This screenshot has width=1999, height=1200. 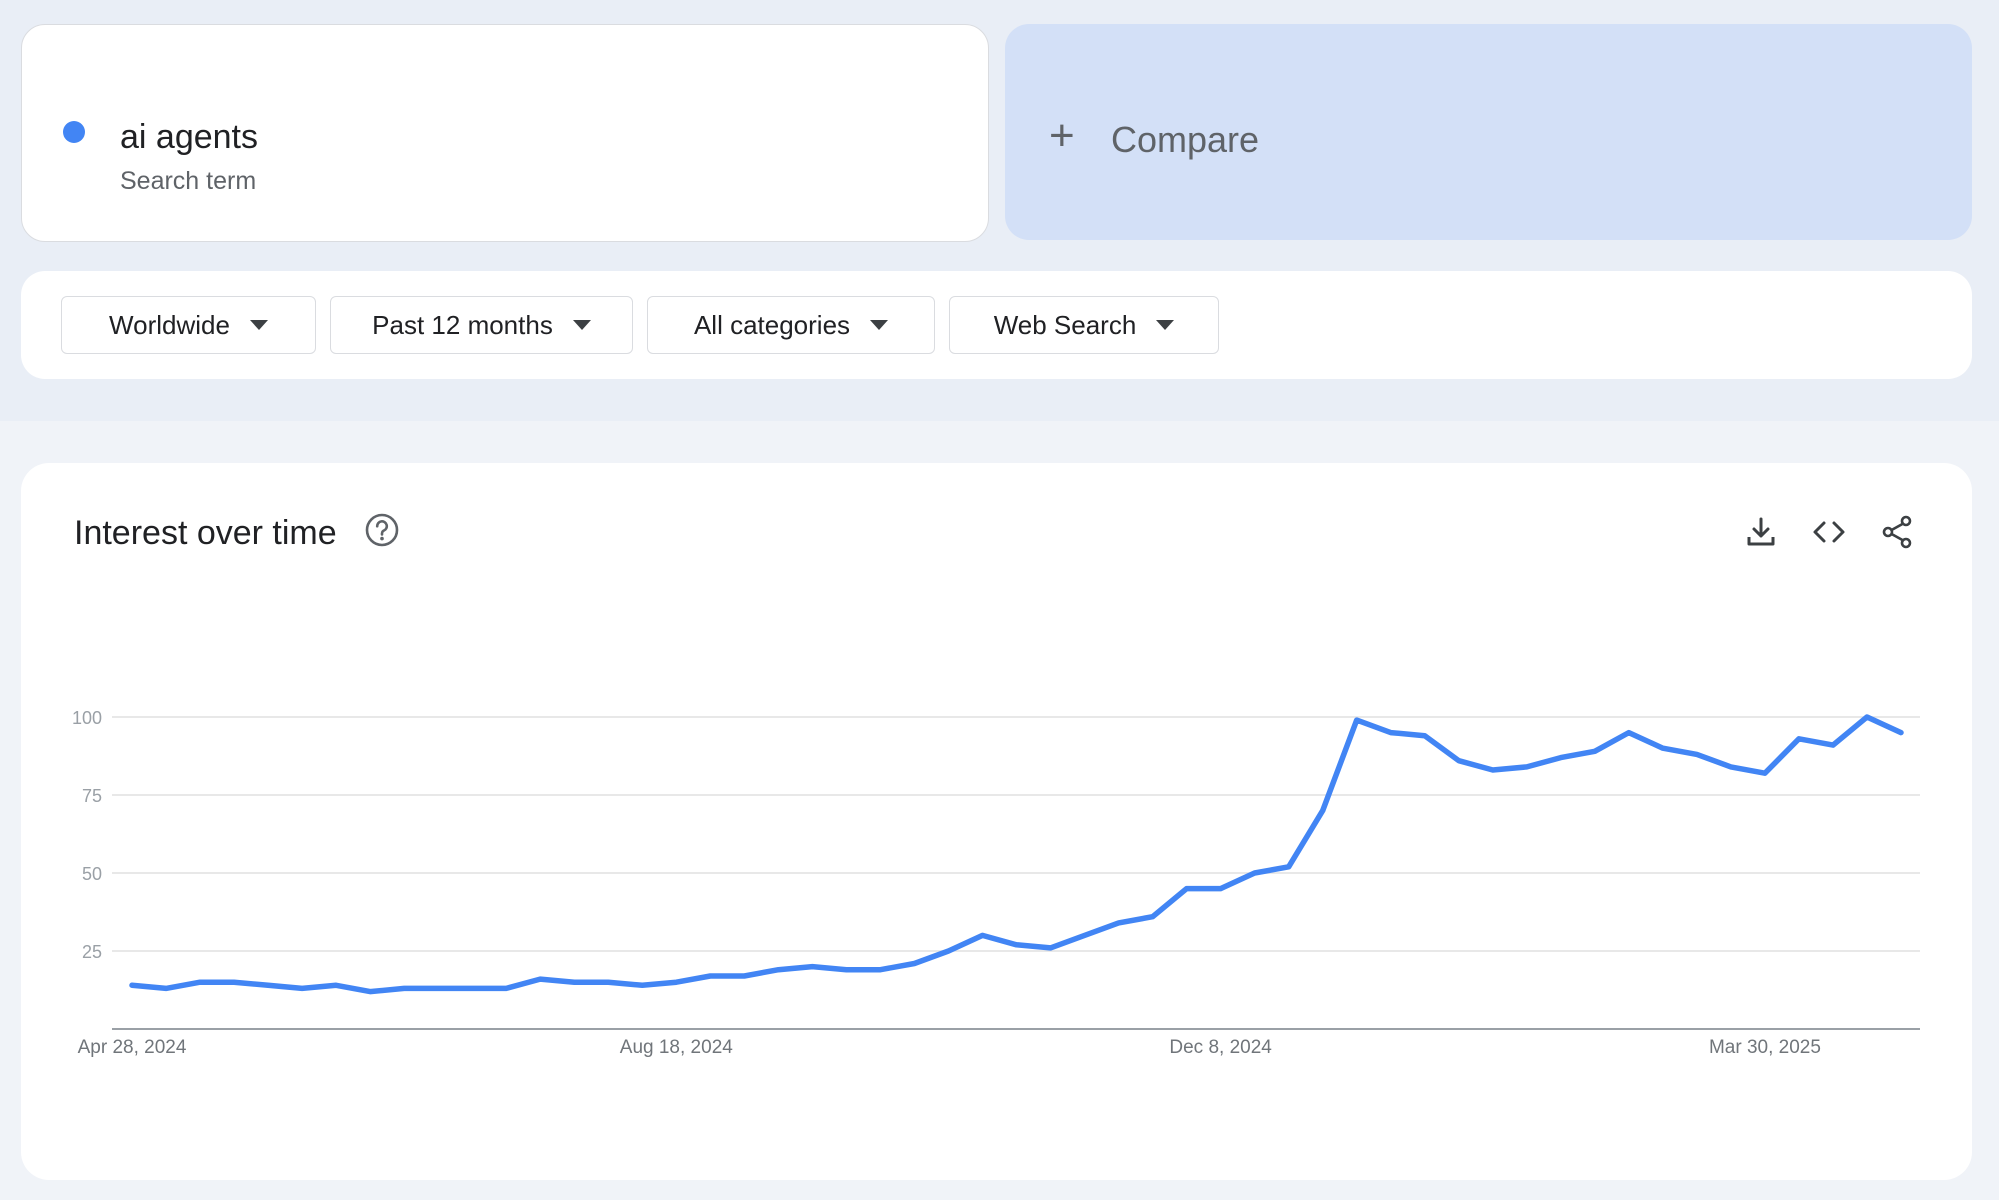 I want to click on y-tick-label: 50, so click(x=92, y=874).